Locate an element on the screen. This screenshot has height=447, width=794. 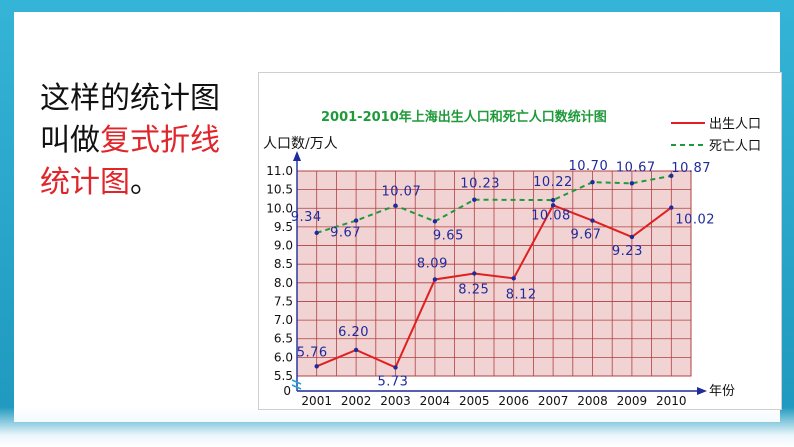
deaths-data-label: 9.65 is located at coordinates (448, 235).